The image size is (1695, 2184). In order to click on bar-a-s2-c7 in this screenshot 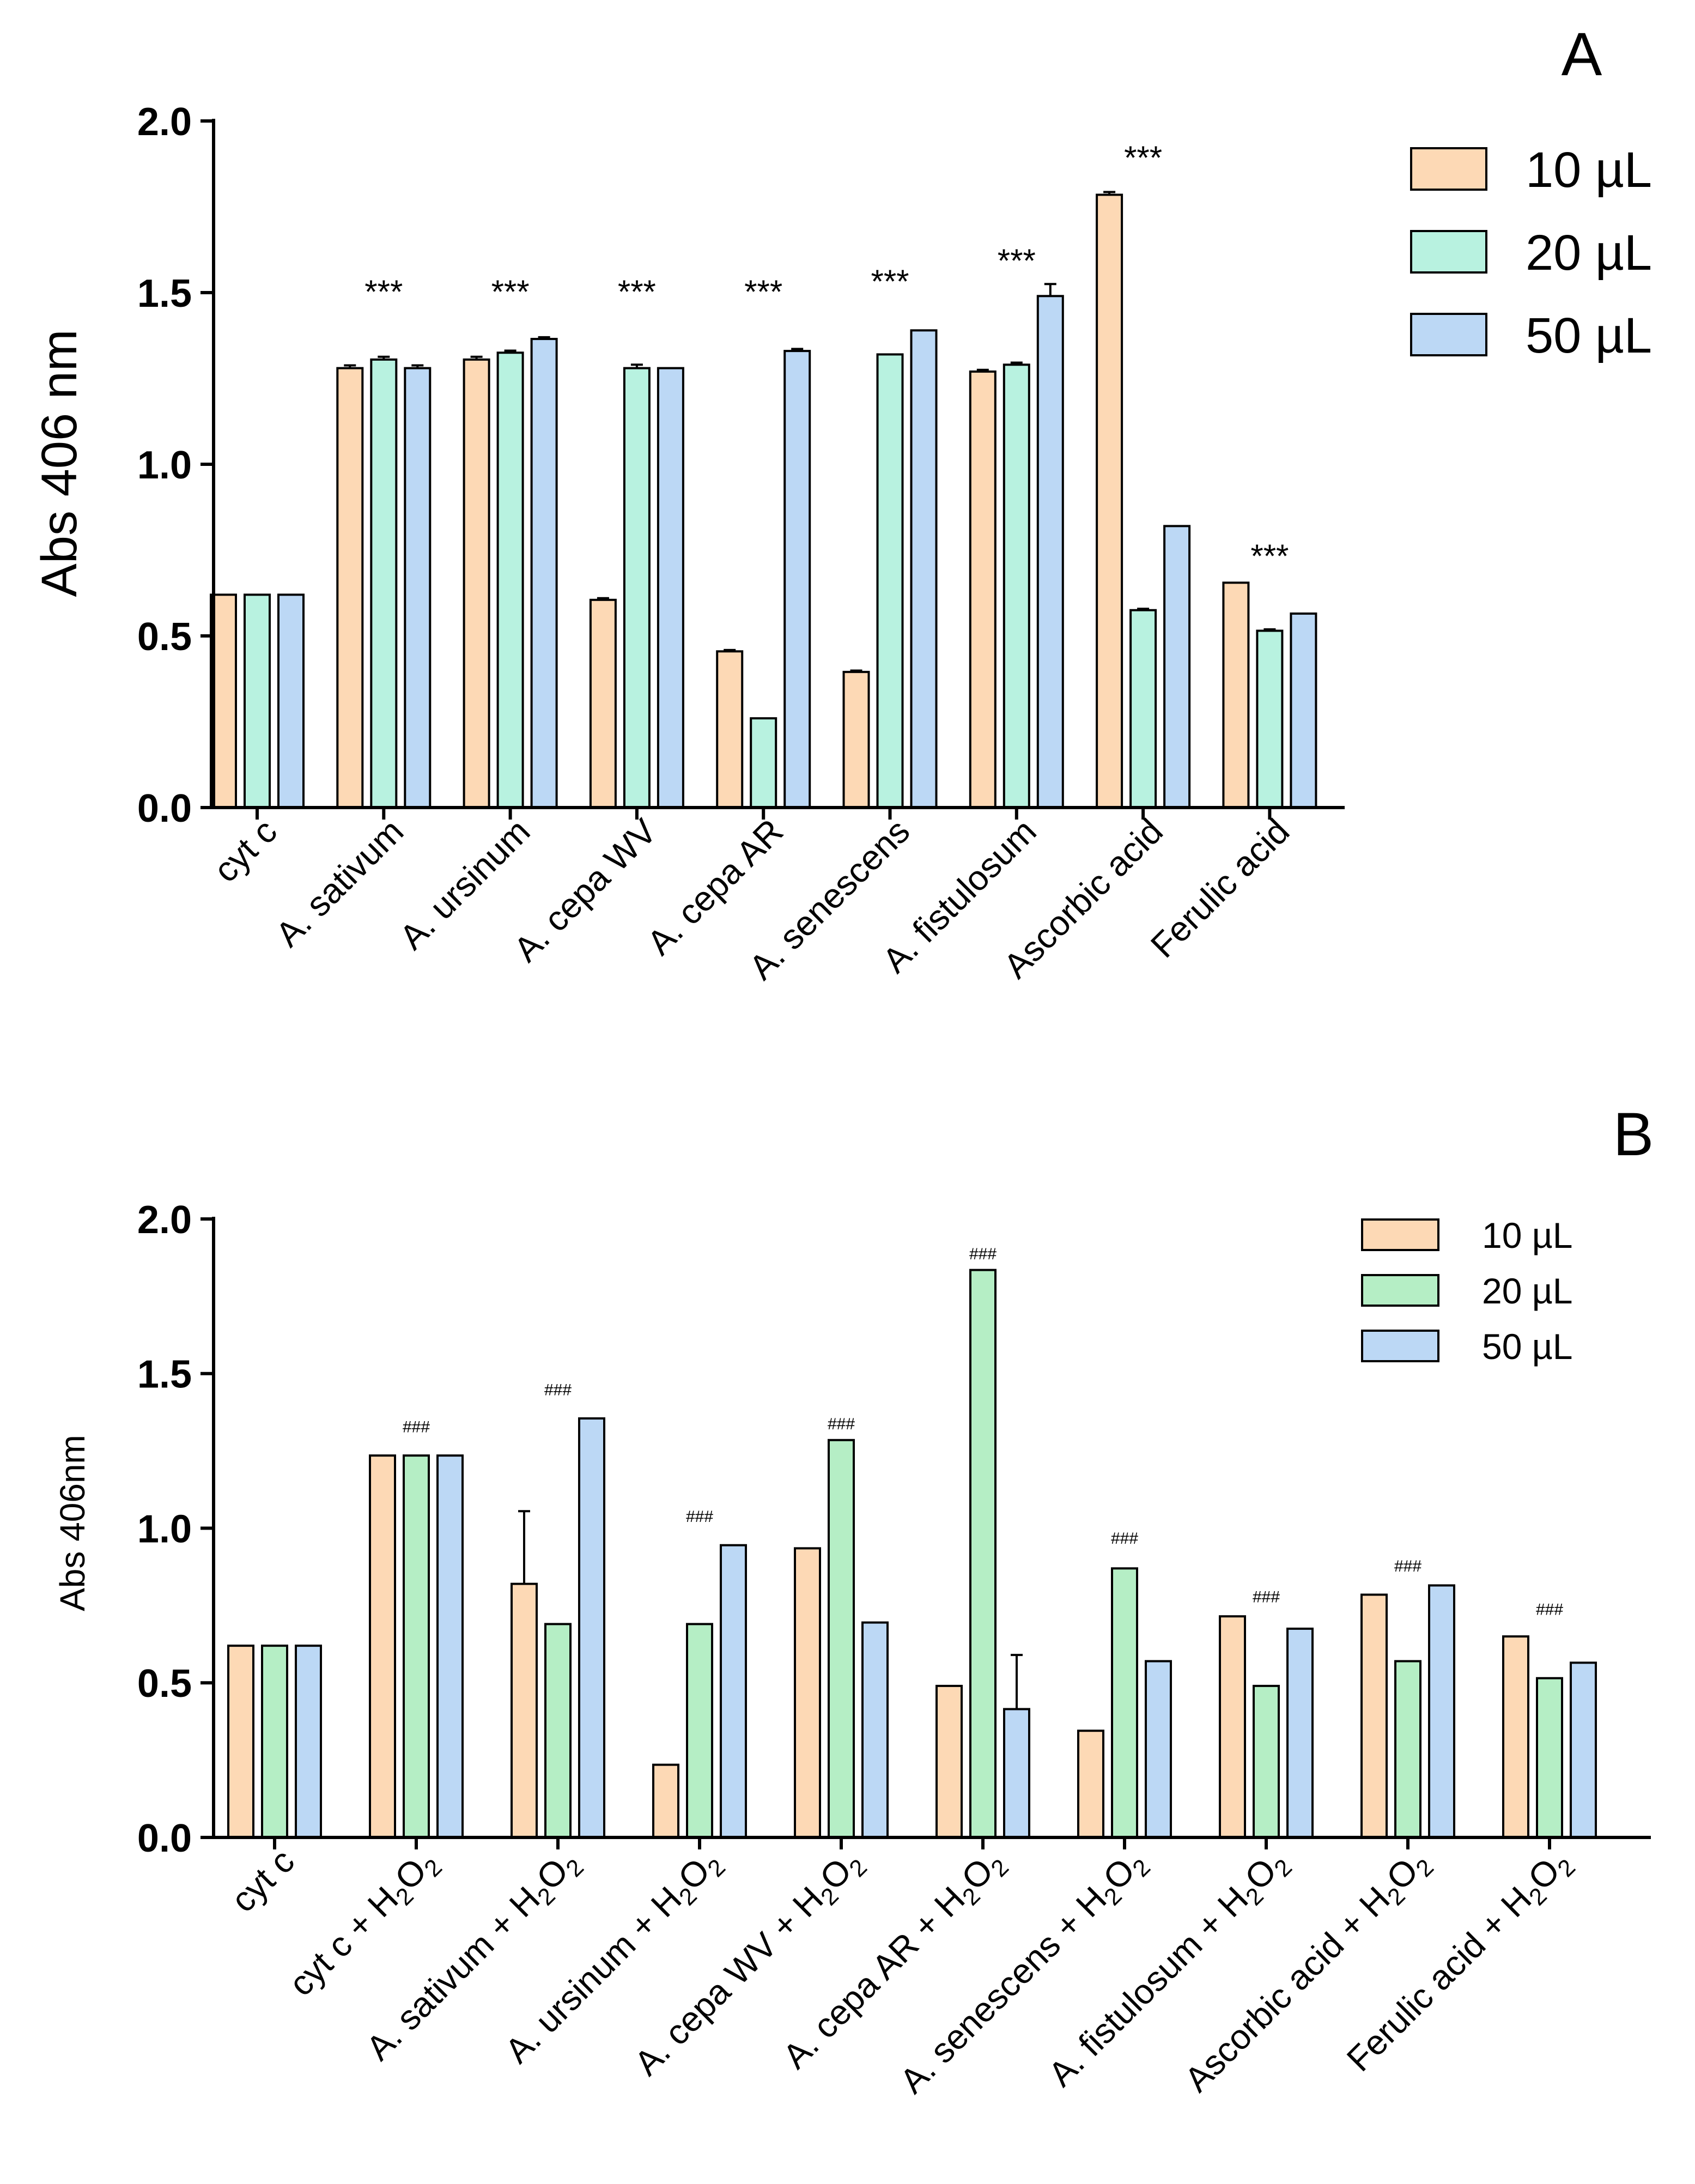, I will do `click(1177, 667)`.